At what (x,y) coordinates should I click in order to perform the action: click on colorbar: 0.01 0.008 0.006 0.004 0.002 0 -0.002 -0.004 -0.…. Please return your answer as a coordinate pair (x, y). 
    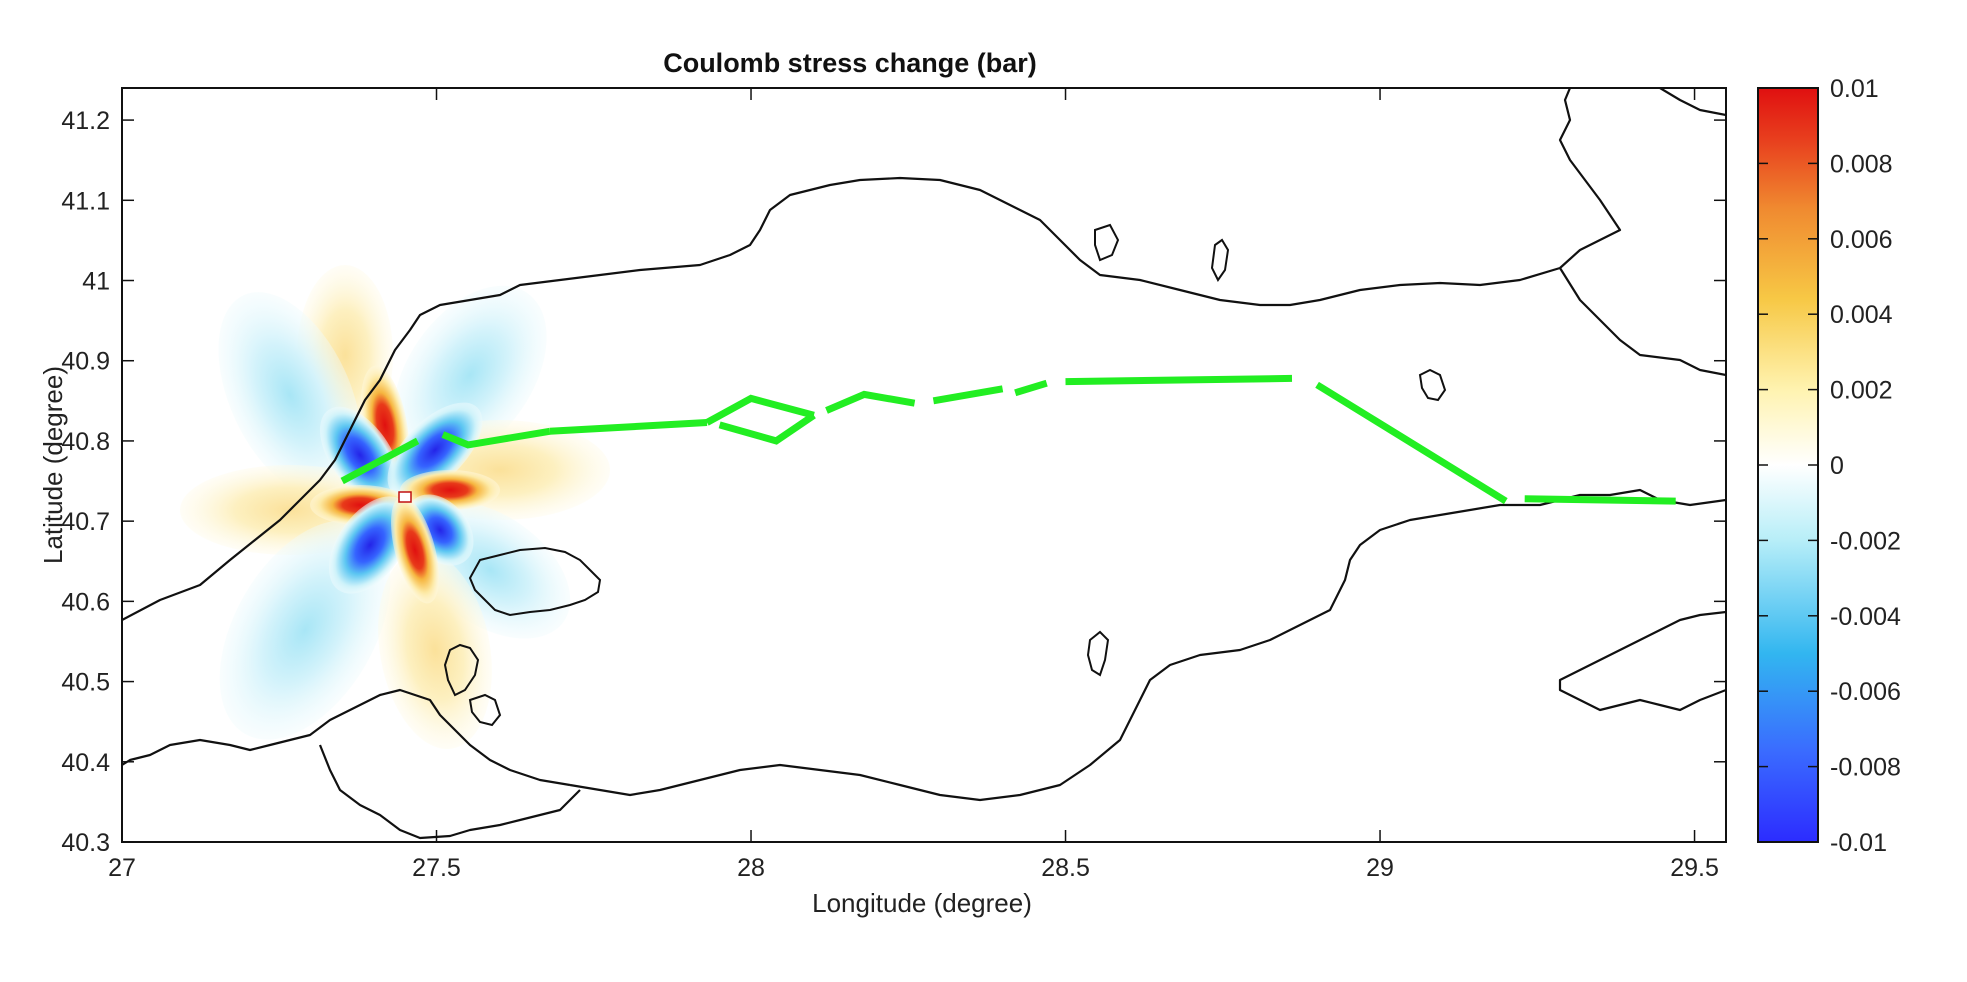
    Looking at the image, I should click on (1829, 466).